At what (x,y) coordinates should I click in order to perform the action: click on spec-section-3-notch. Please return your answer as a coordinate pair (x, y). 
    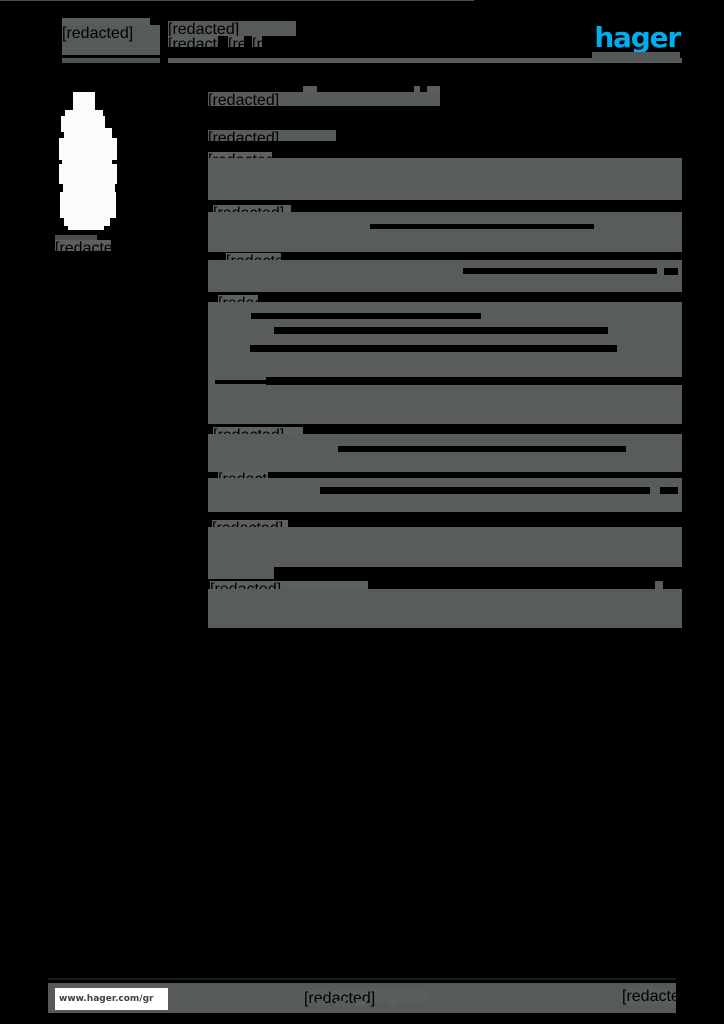
    Looking at the image, I should click on (671, 271).